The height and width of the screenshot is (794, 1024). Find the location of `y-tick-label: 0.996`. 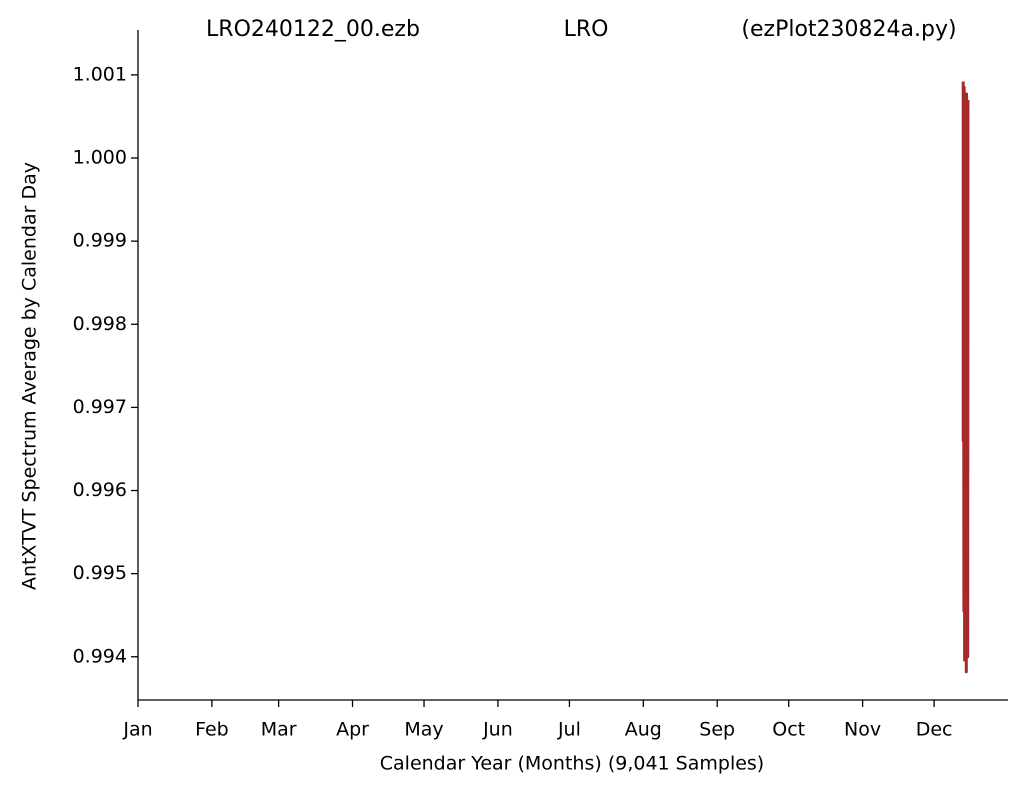

y-tick-label: 0.996 is located at coordinates (100, 490).